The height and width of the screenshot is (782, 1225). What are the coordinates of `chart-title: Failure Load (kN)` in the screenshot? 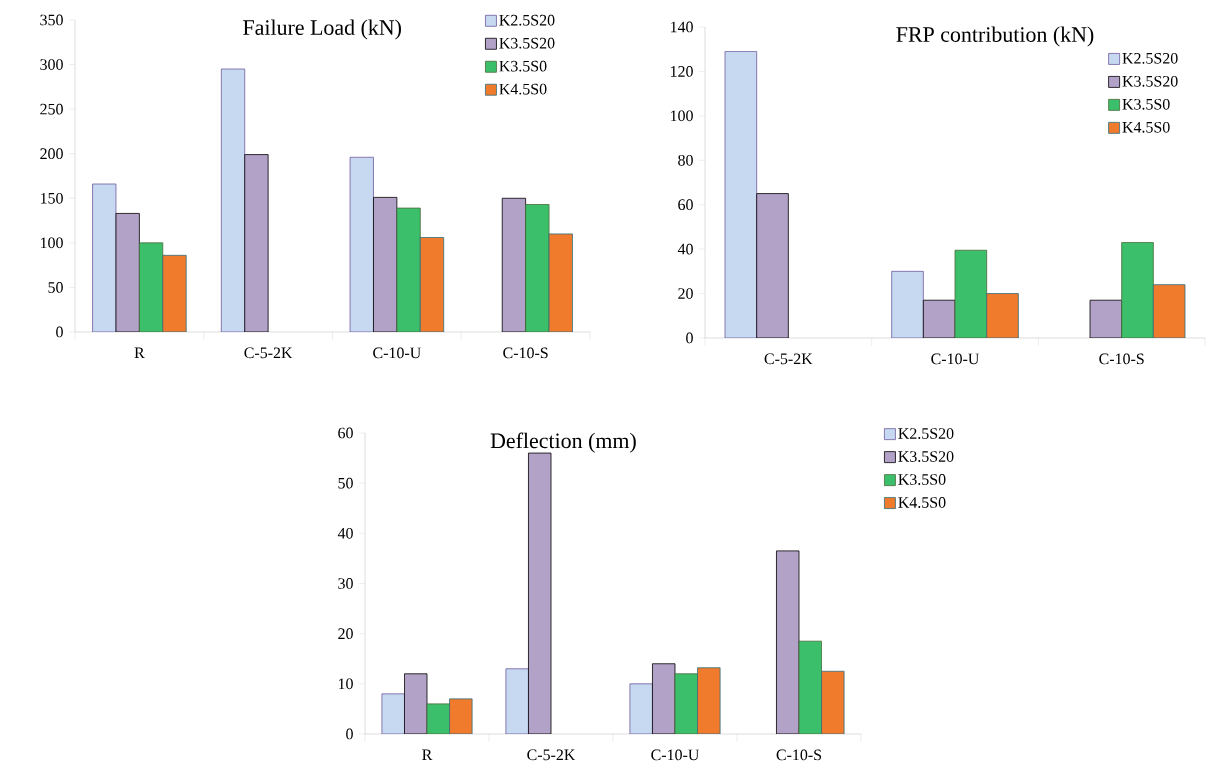 It's located at (322, 29).